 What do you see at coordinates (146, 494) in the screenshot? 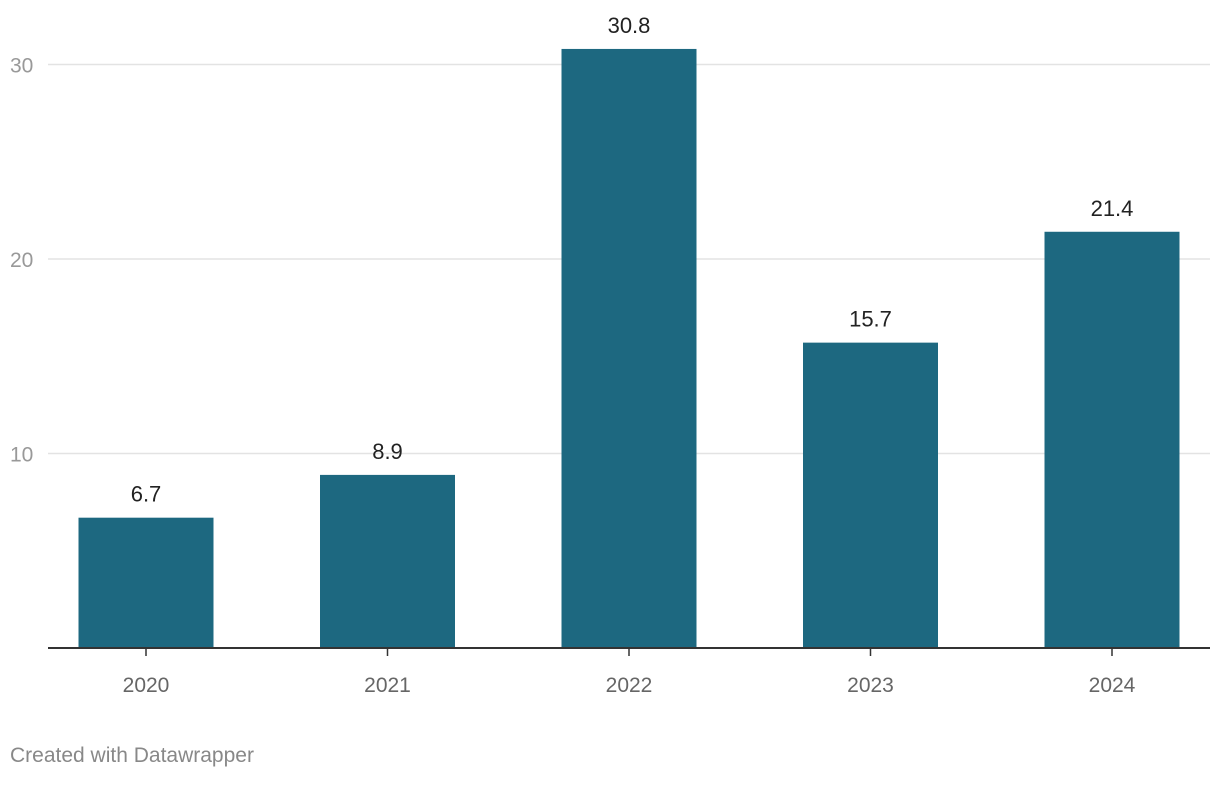
I see `value-label: 6.7` at bounding box center [146, 494].